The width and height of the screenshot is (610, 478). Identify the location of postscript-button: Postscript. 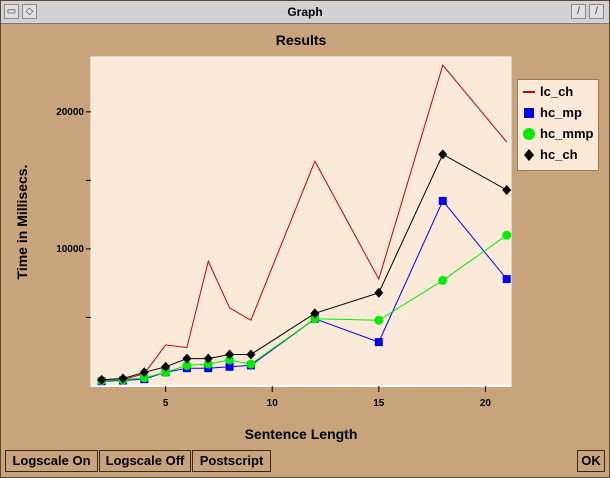
(231, 461).